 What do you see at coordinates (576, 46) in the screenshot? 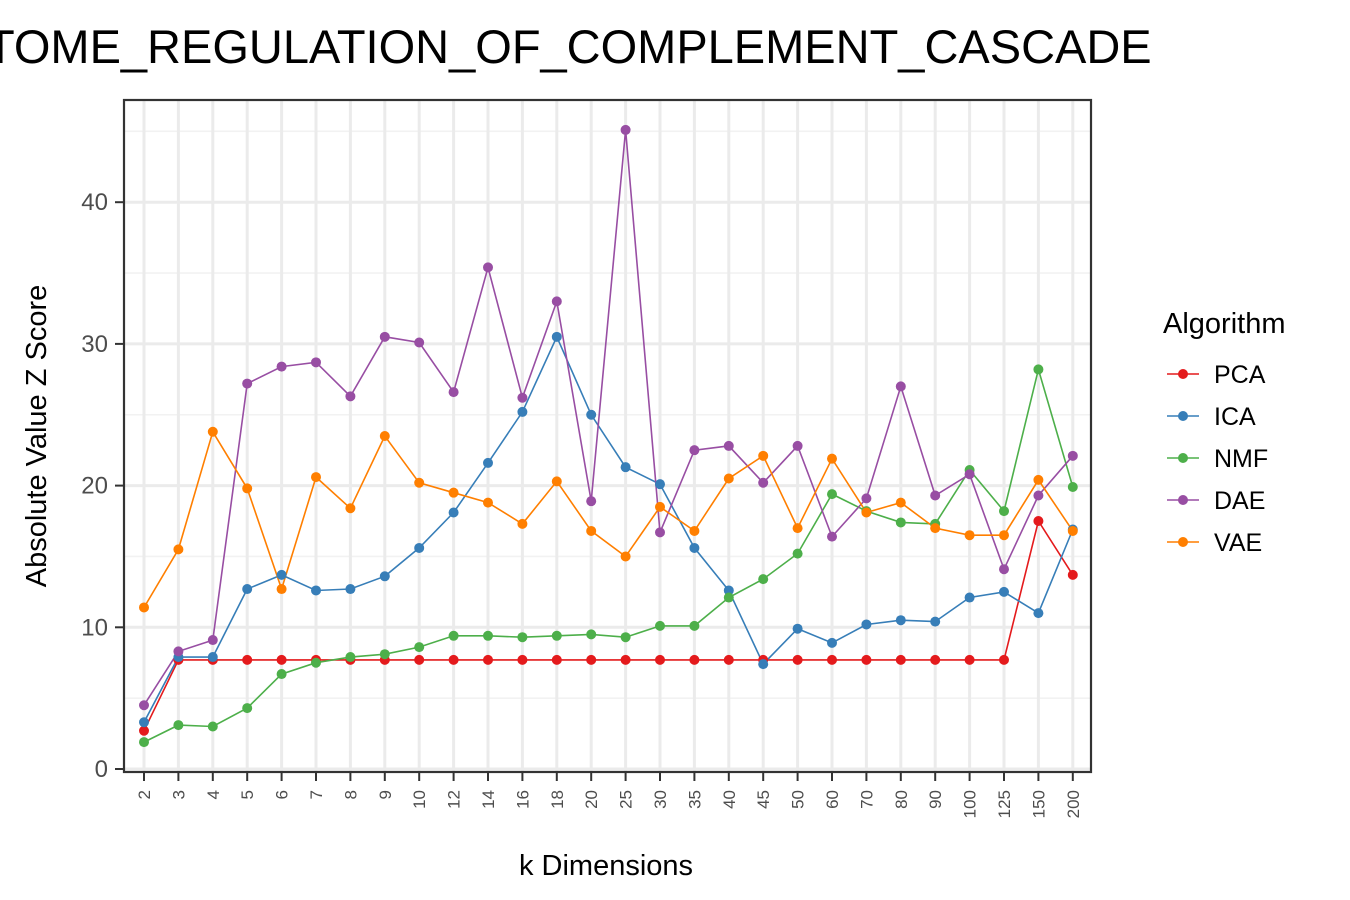
I see `chart-title: TOME_REGULATION_OF_COMPLEMENT_CASCADE` at bounding box center [576, 46].